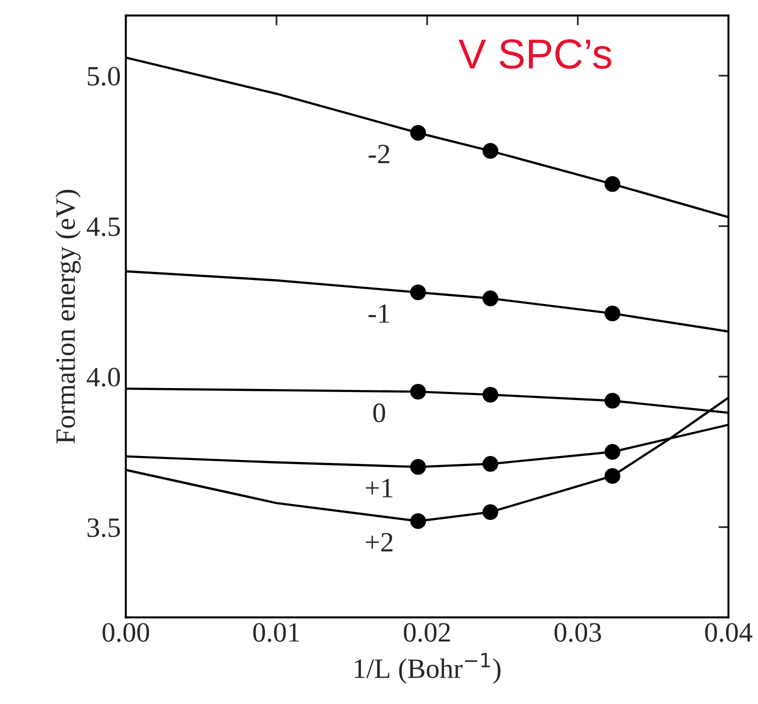 The width and height of the screenshot is (758, 704). I want to click on series-label: -2, so click(379, 154).